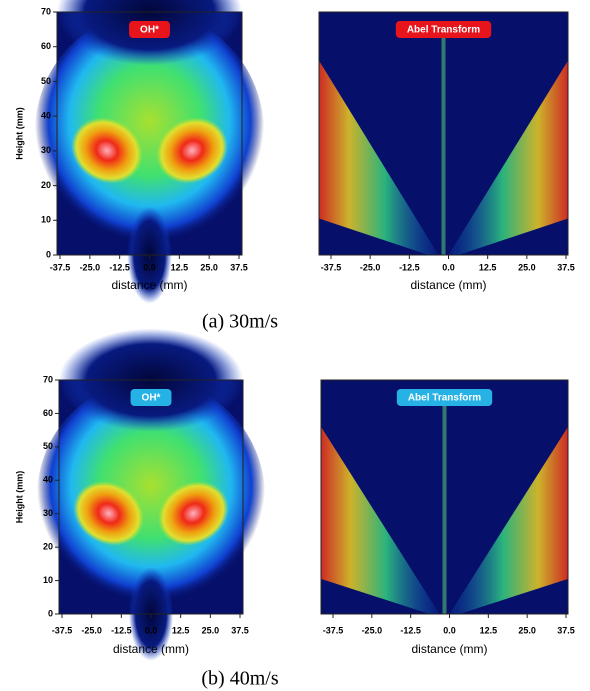 This screenshot has width=590, height=691. I want to click on caption: (a) 30m/s, so click(240, 322).